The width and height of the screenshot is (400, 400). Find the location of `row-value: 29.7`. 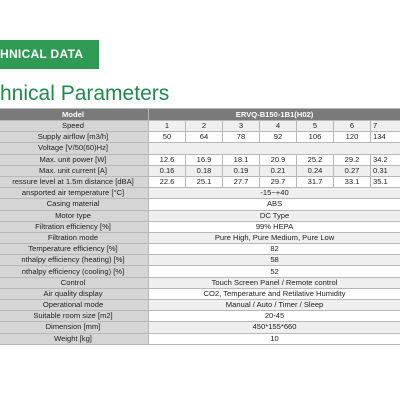

row-value: 29.7 is located at coordinates (278, 182).